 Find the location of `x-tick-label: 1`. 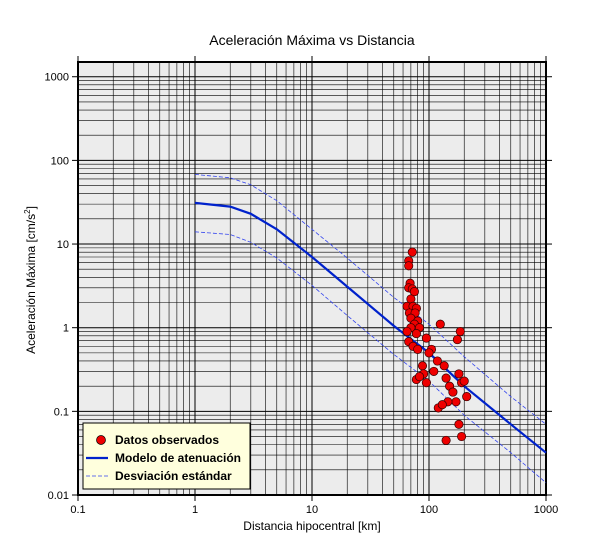

x-tick-label: 1 is located at coordinates (195, 510).